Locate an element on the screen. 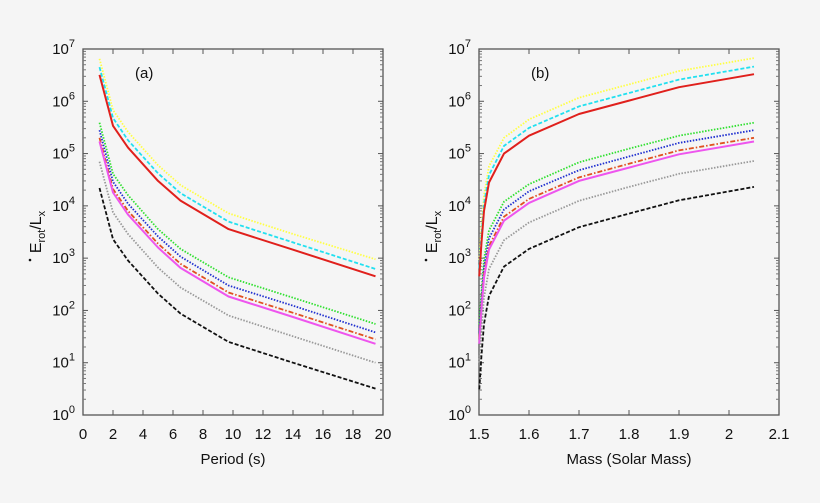  x-tick-label: 4 is located at coordinates (143, 434).